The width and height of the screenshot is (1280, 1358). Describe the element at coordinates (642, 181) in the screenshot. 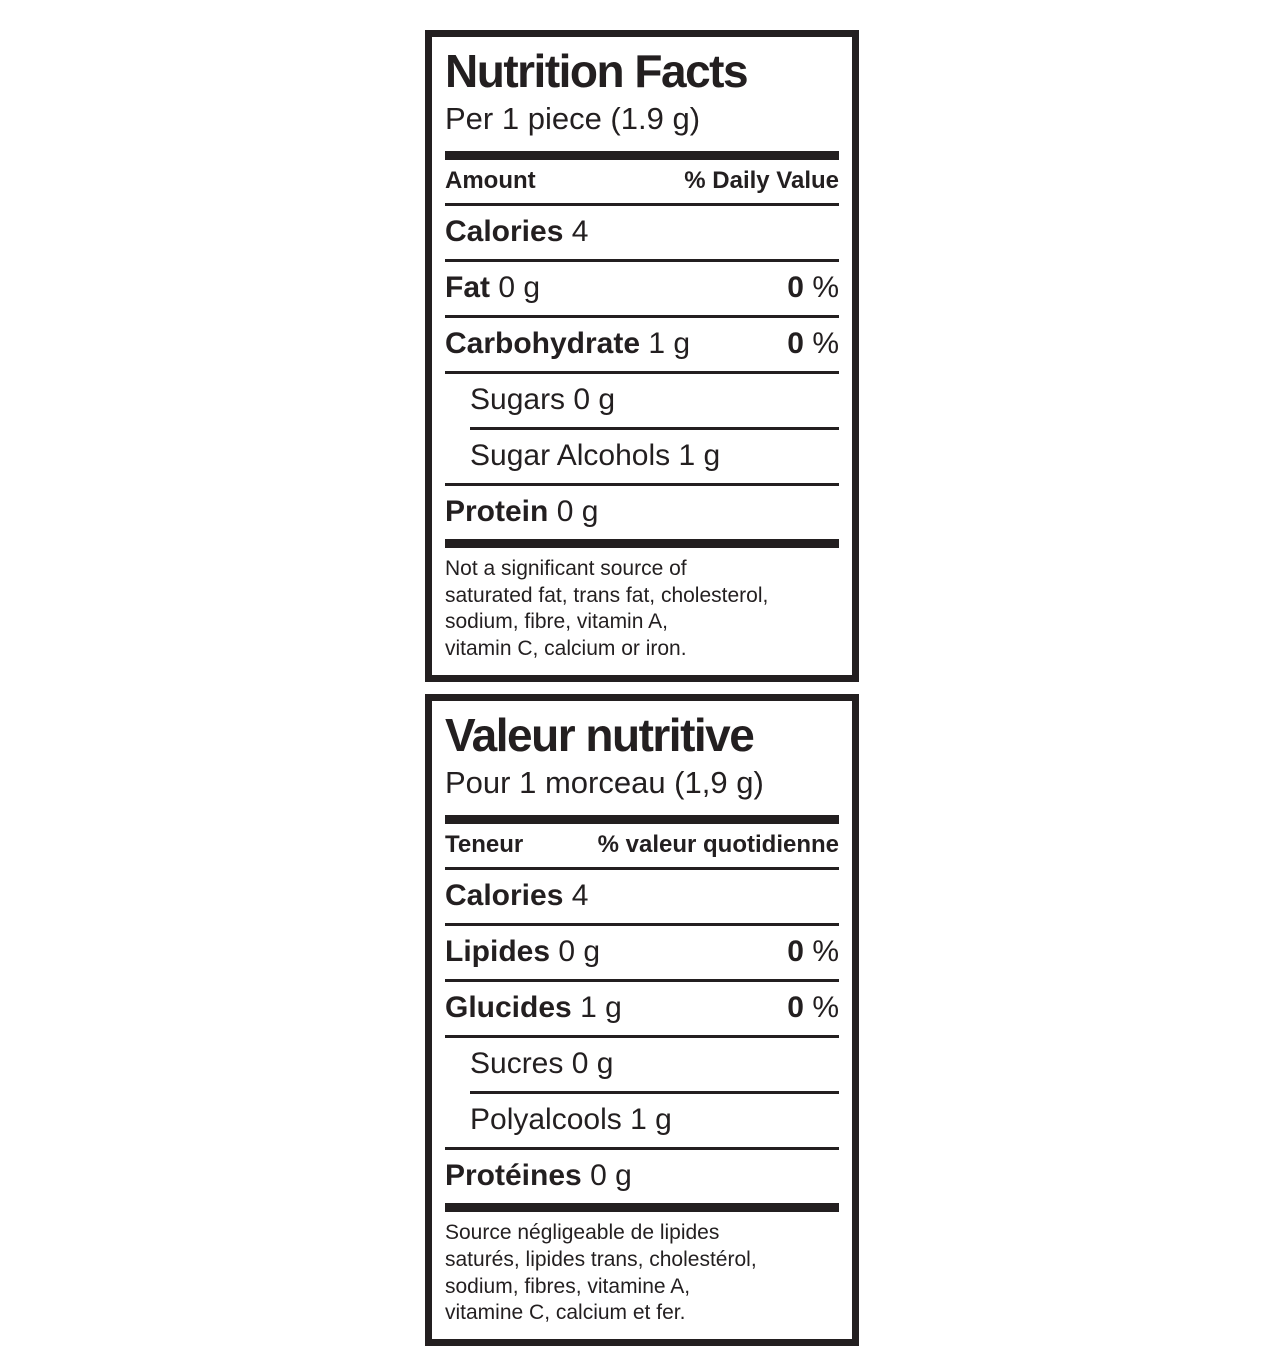

I see `column-header-row: Amount % Daily Value` at that location.